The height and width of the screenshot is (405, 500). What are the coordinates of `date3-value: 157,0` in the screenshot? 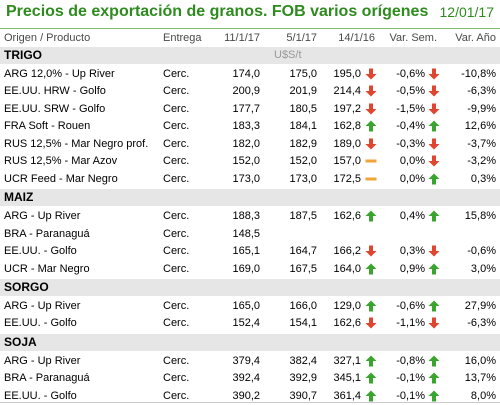 It's located at (347, 161).